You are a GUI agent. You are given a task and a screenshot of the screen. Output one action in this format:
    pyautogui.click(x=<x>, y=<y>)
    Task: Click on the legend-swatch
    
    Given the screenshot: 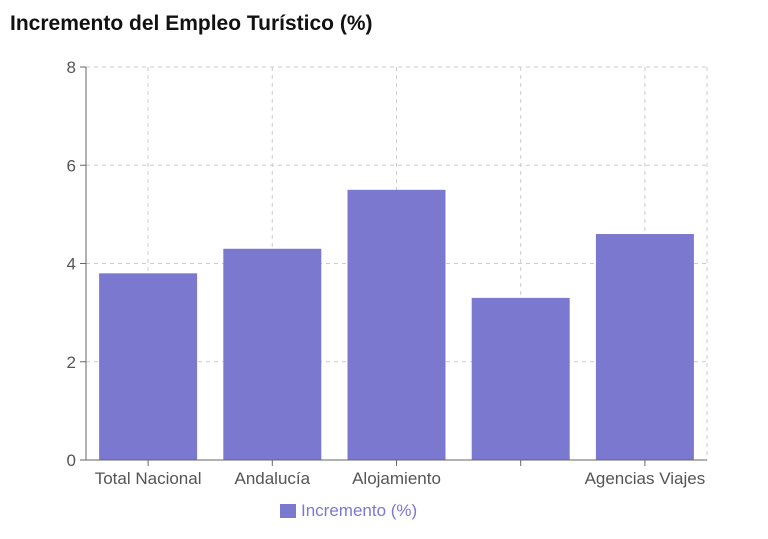 What is the action you would take?
    pyautogui.click(x=288, y=511)
    